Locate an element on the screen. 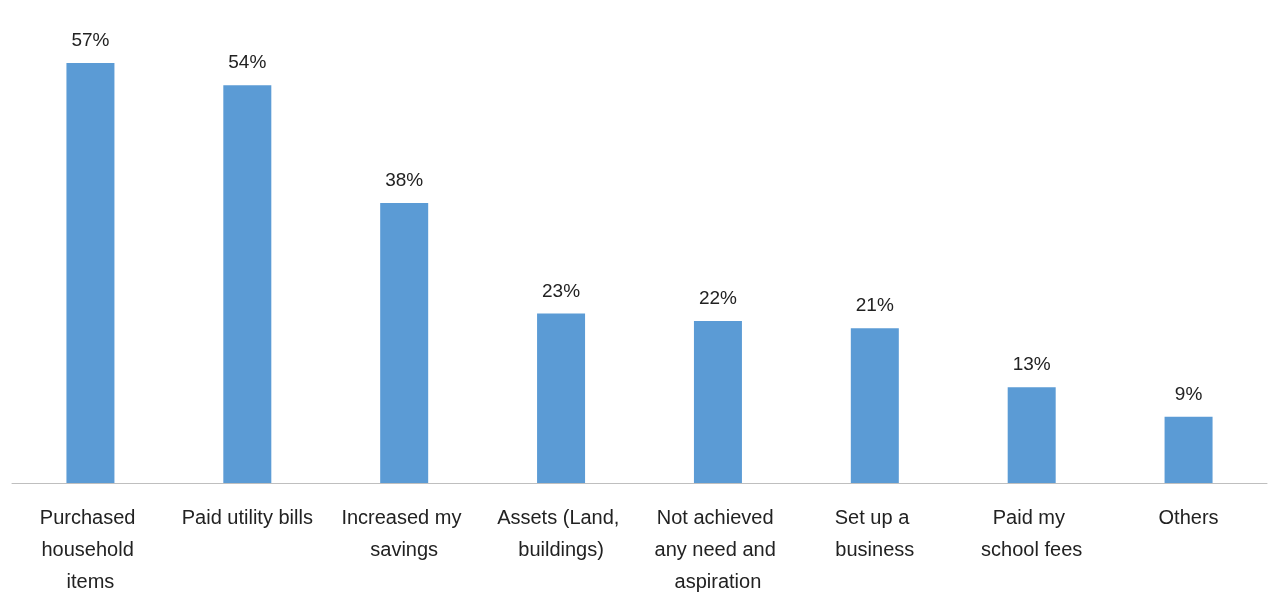  x-tick-label: Paid utility bills is located at coordinates (247, 517).